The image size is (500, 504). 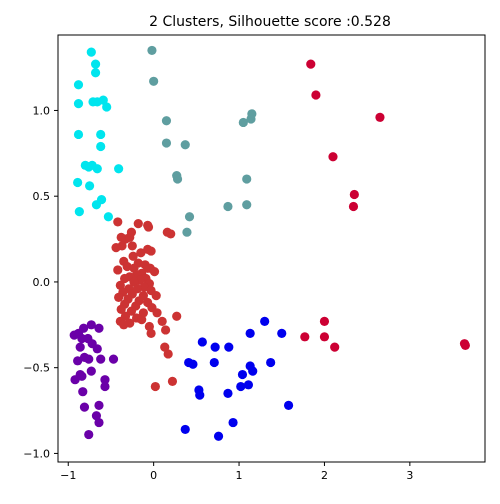 I want to click on y-tick-label: 0.0, so click(x=42, y=282).